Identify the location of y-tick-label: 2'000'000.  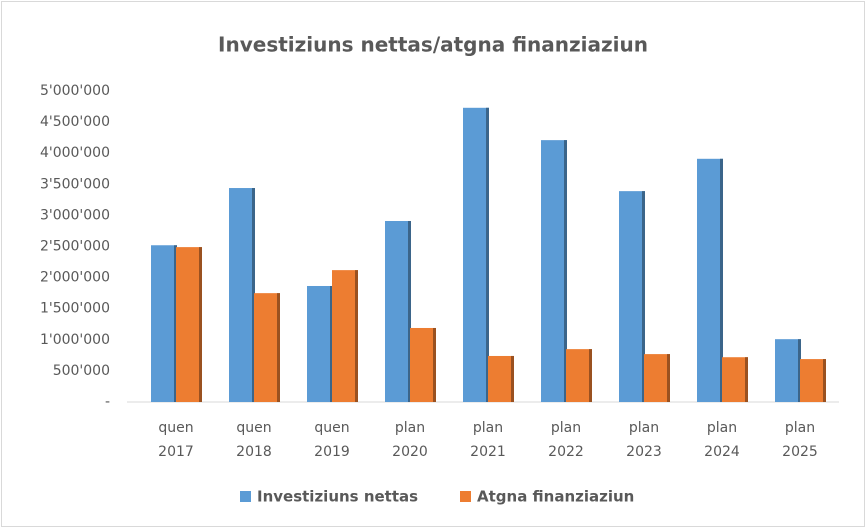
(75, 278).